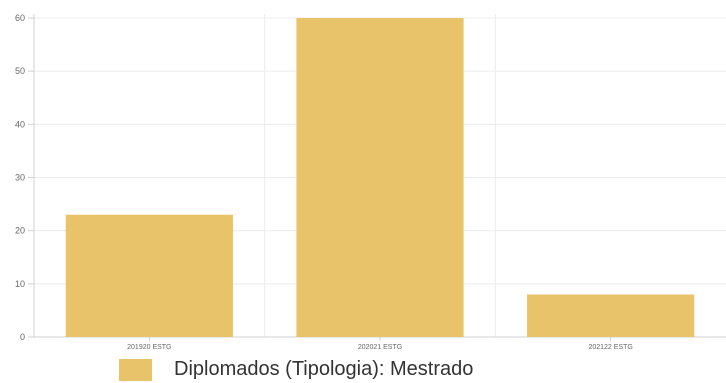 The width and height of the screenshot is (726, 383). I want to click on y-tick-label: 40, so click(20, 124).